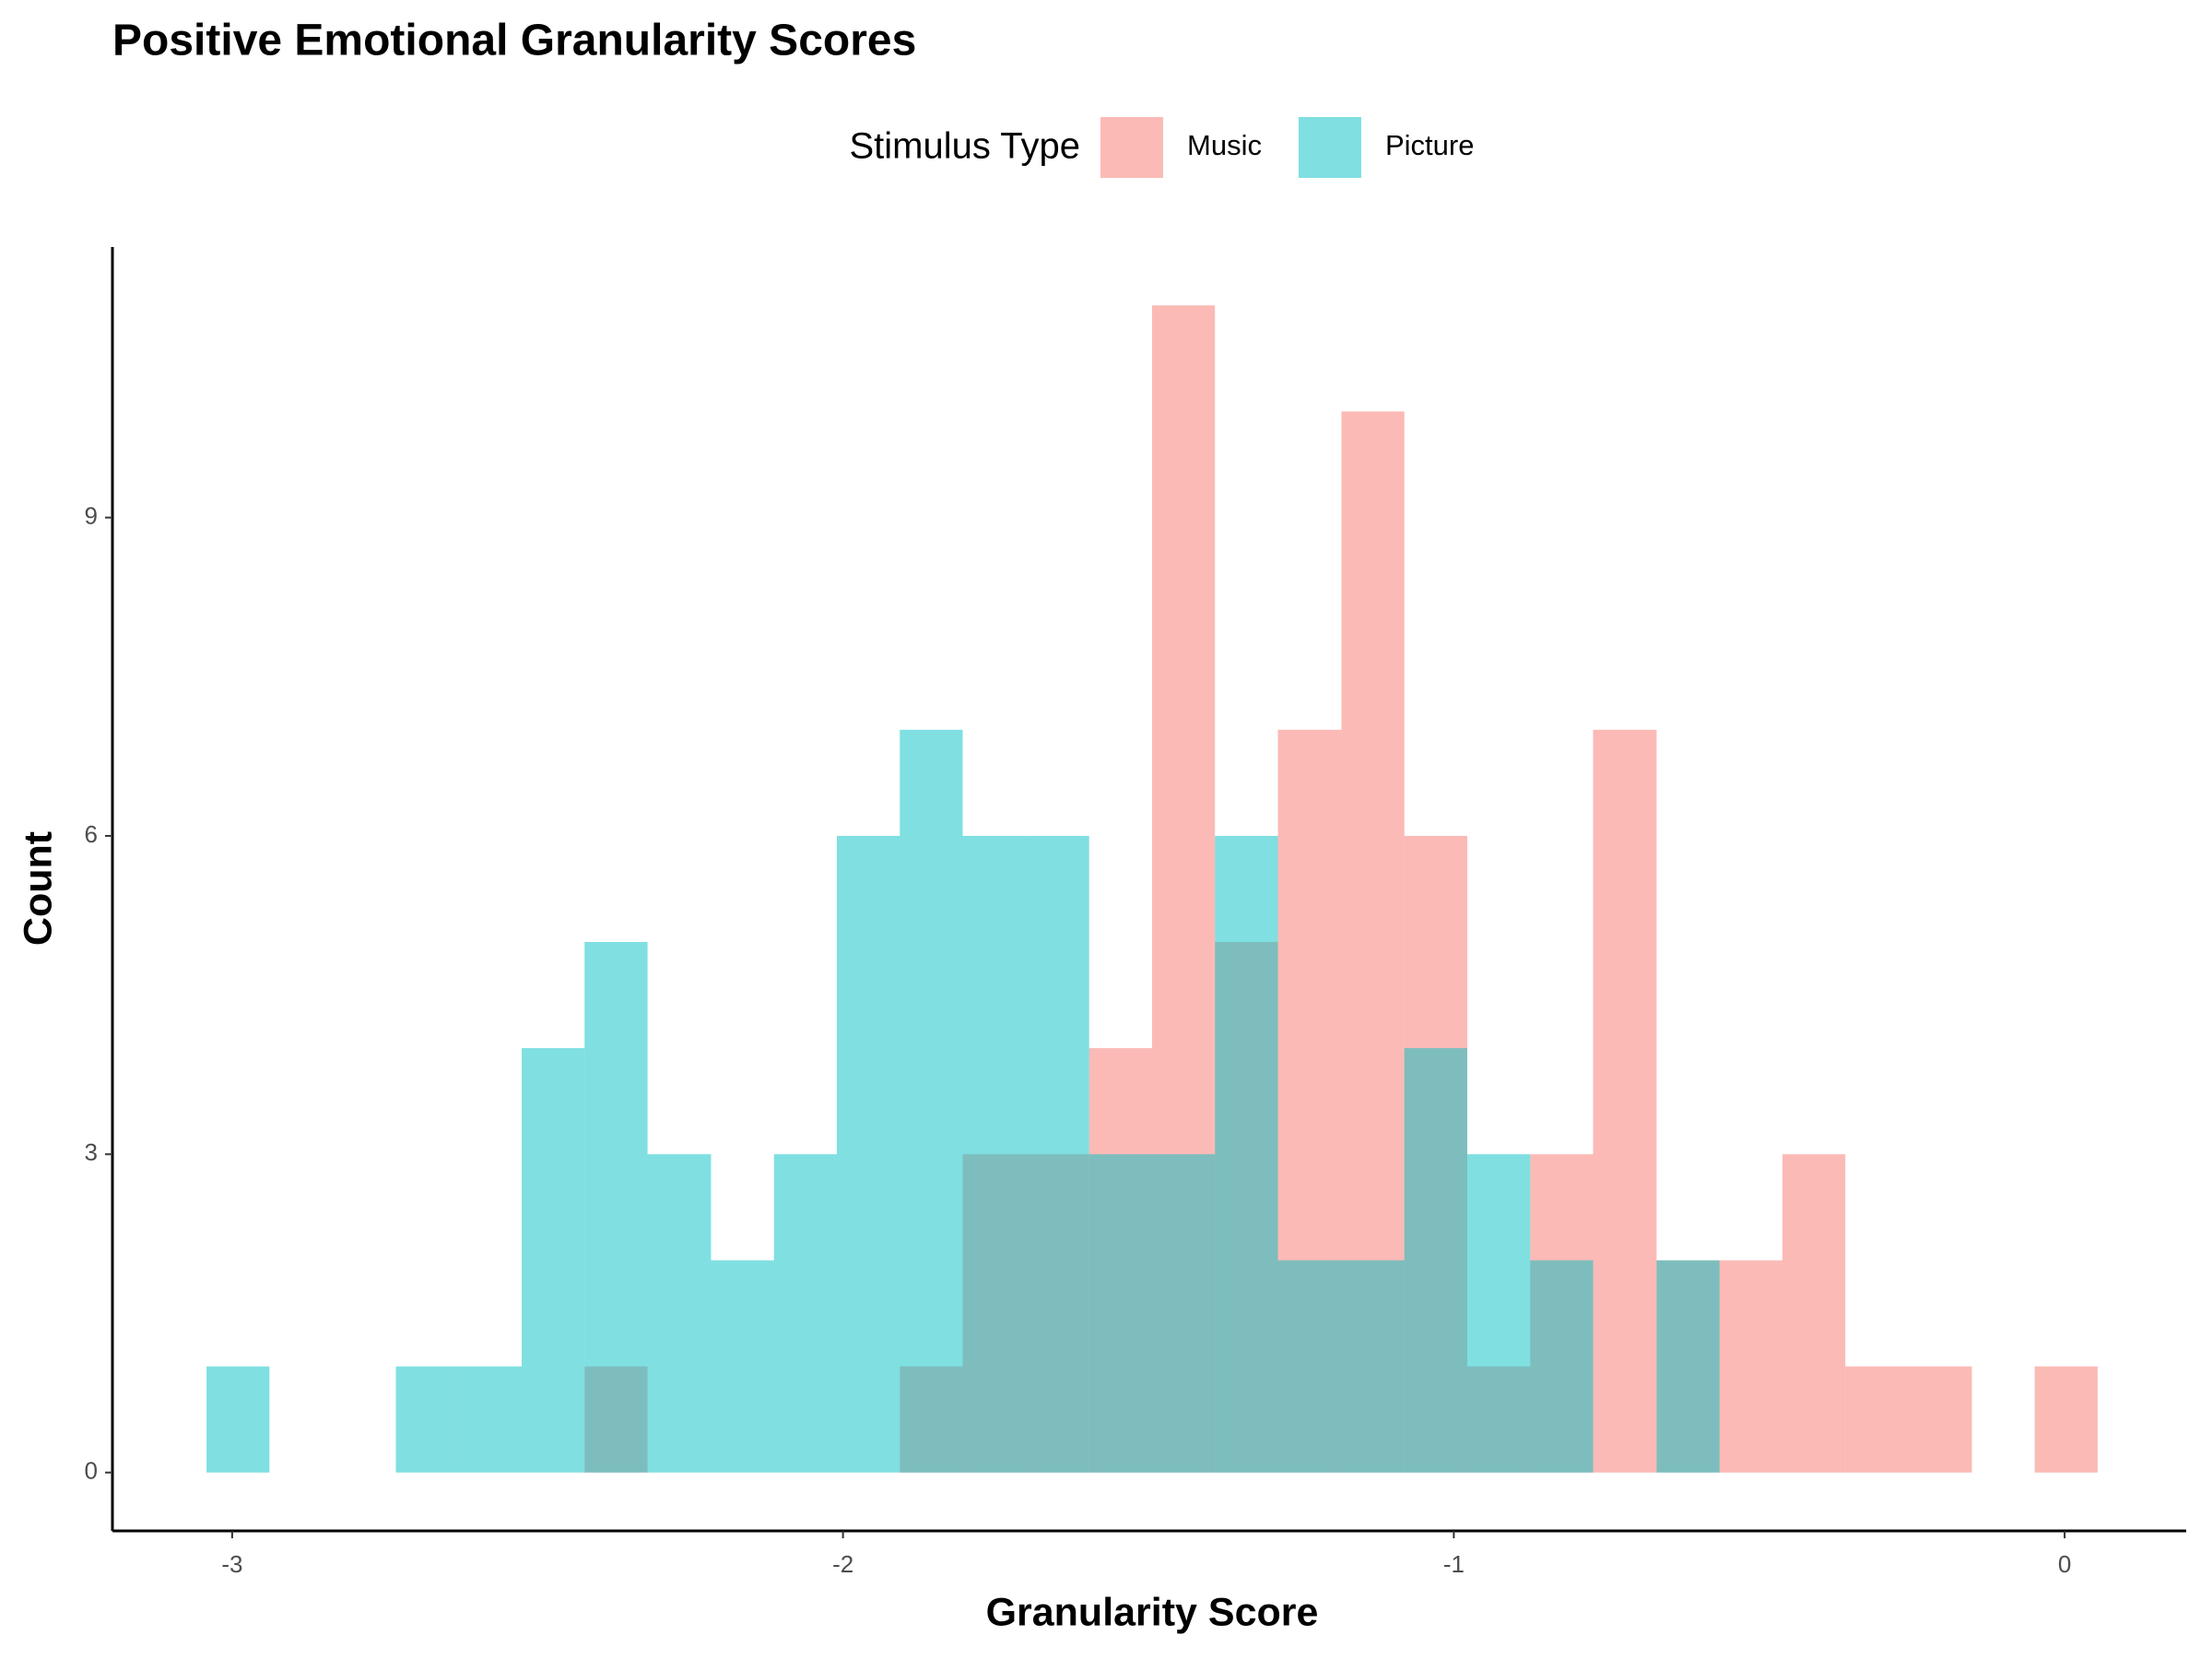 The image size is (2212, 1659). Describe the element at coordinates (514, 41) in the screenshot. I see `chart-title: Positive Emotional Granularity Scores` at that location.